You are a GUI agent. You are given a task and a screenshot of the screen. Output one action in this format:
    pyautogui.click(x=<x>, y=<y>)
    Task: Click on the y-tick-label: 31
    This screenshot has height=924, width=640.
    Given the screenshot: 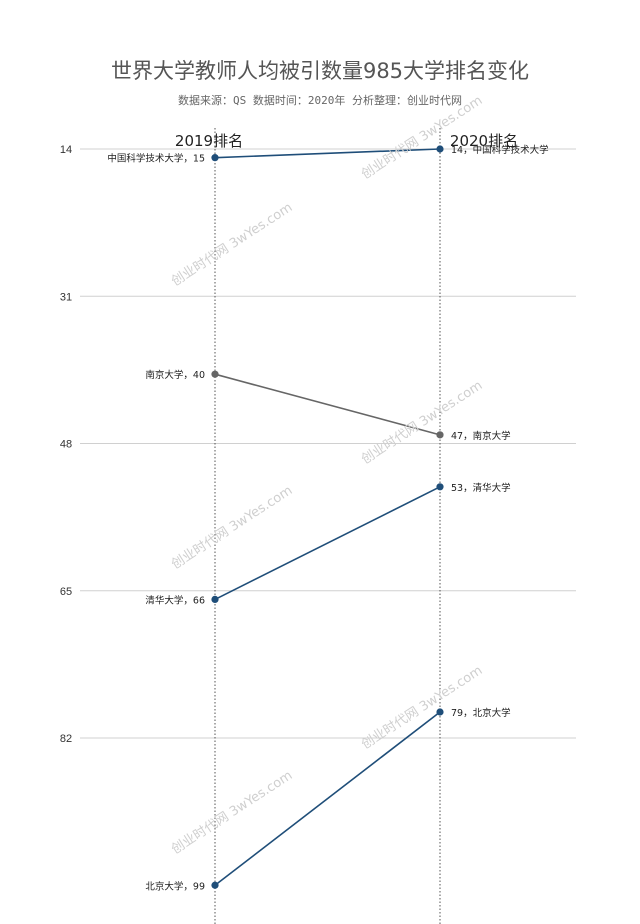 What is the action you would take?
    pyautogui.click(x=66, y=297)
    